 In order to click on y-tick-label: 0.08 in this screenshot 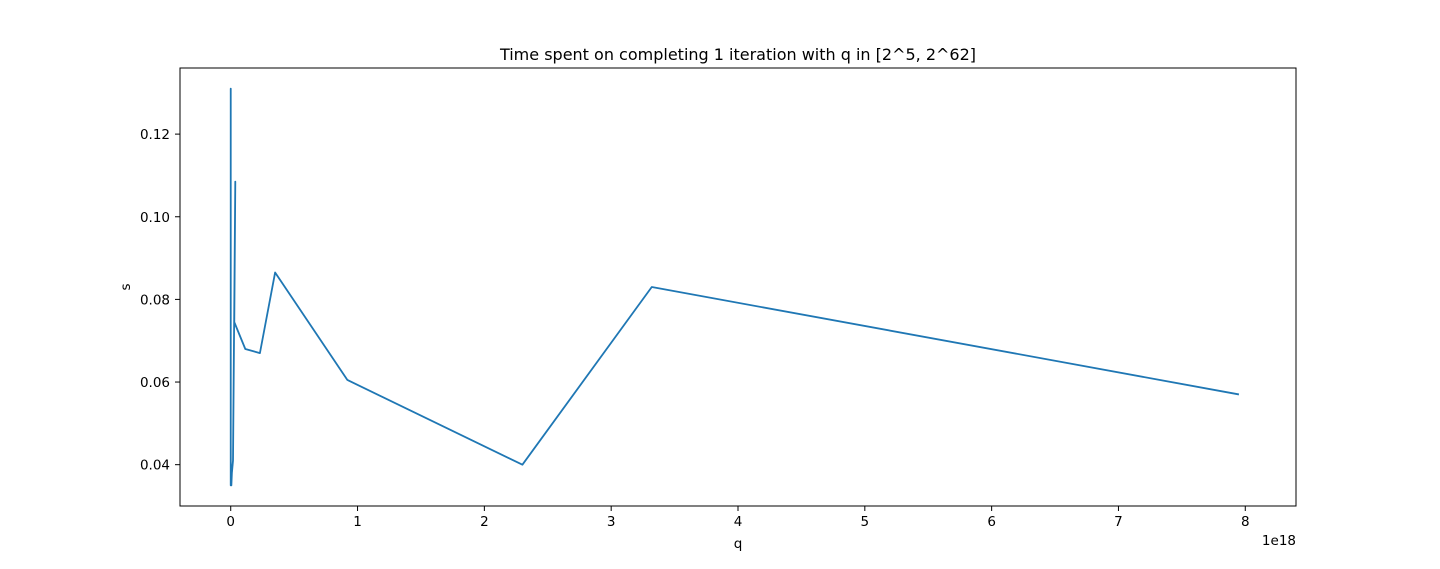, I will do `click(155, 300)`.